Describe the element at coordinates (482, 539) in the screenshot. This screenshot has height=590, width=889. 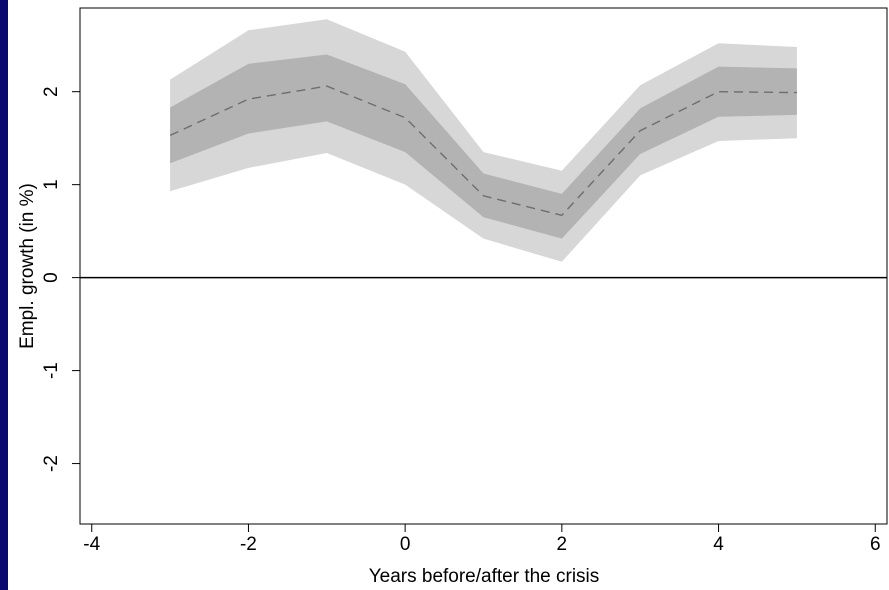
I see `x-axis: -4 -2 0 2 4 6` at that location.